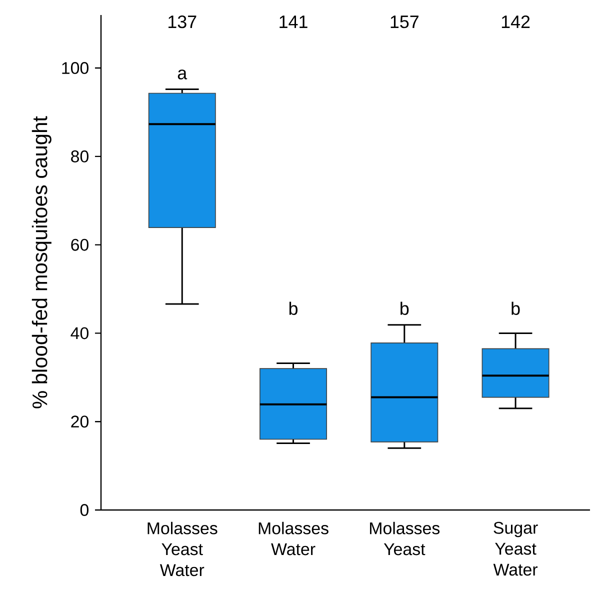 The image size is (594, 590). What do you see at coordinates (516, 21) in the screenshot?
I see `annotation: 142` at bounding box center [516, 21].